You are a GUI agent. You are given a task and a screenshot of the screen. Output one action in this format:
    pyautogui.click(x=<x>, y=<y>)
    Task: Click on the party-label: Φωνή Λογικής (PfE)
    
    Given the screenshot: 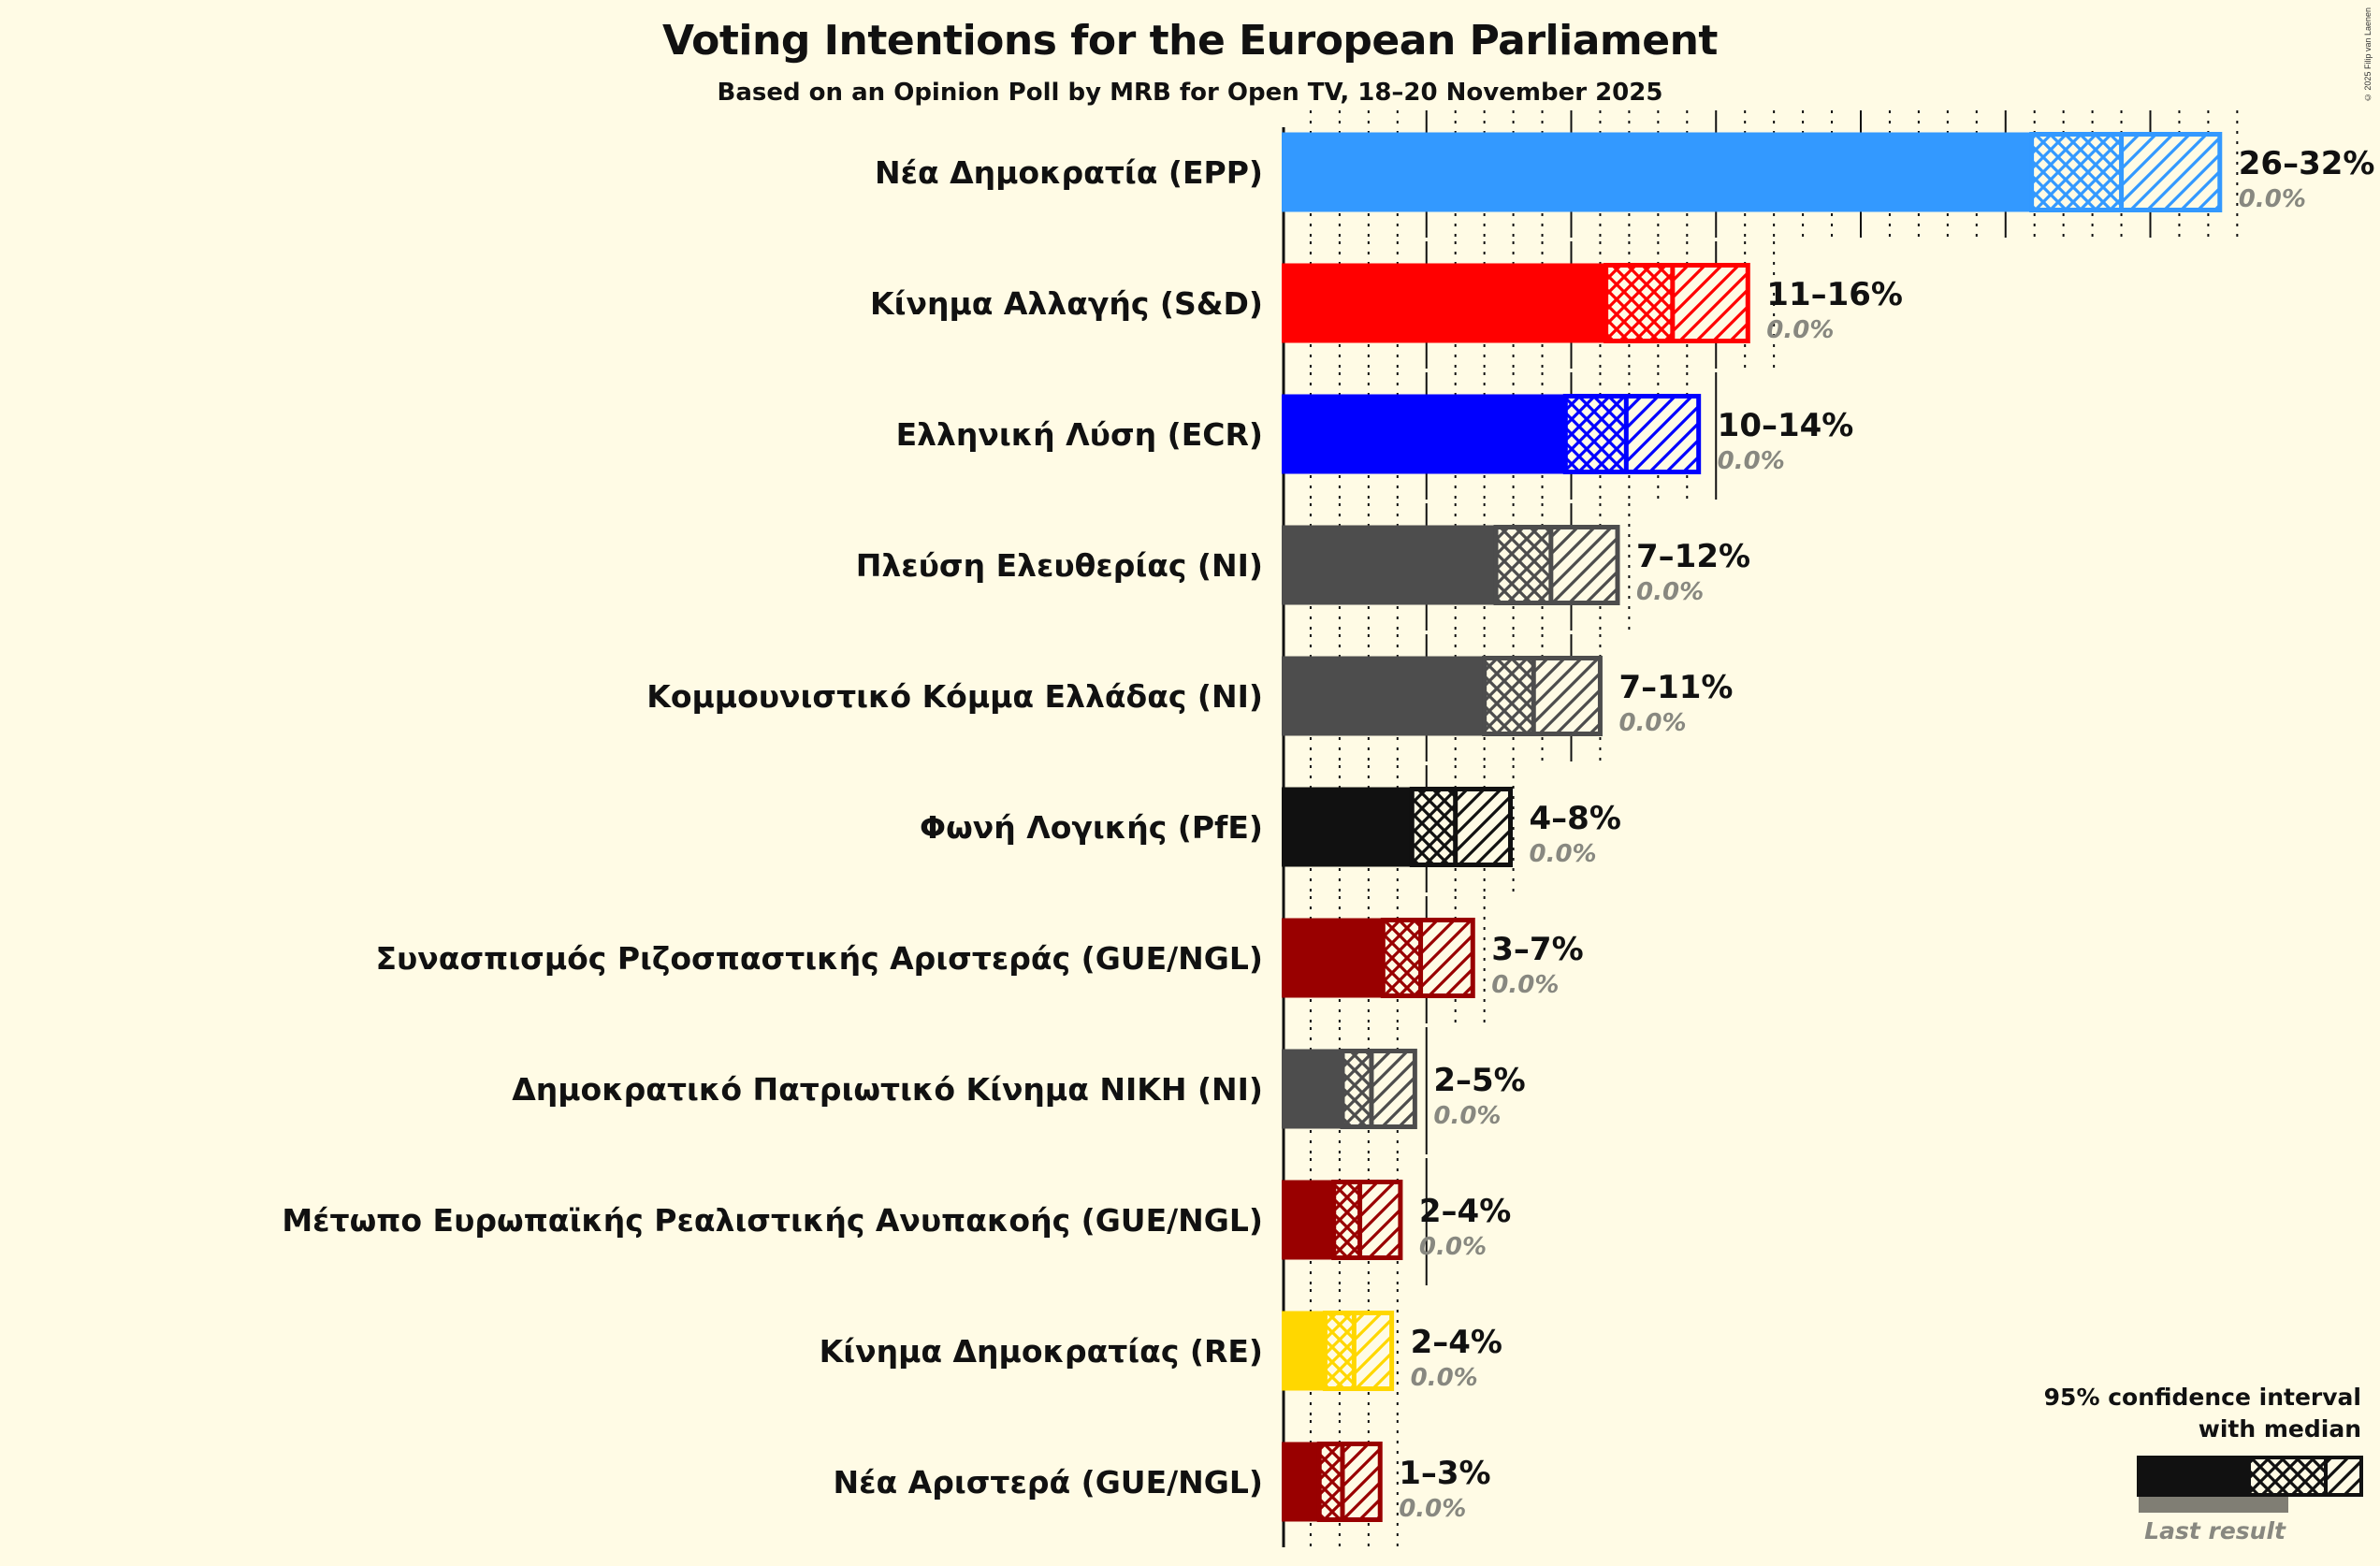 What is the action you would take?
    pyautogui.click(x=1091, y=827)
    